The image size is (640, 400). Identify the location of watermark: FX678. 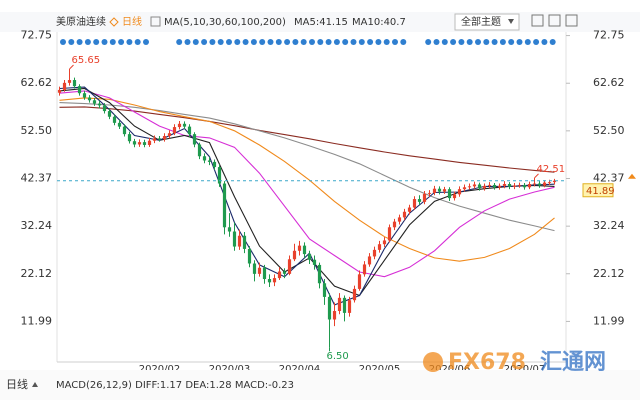
(487, 362).